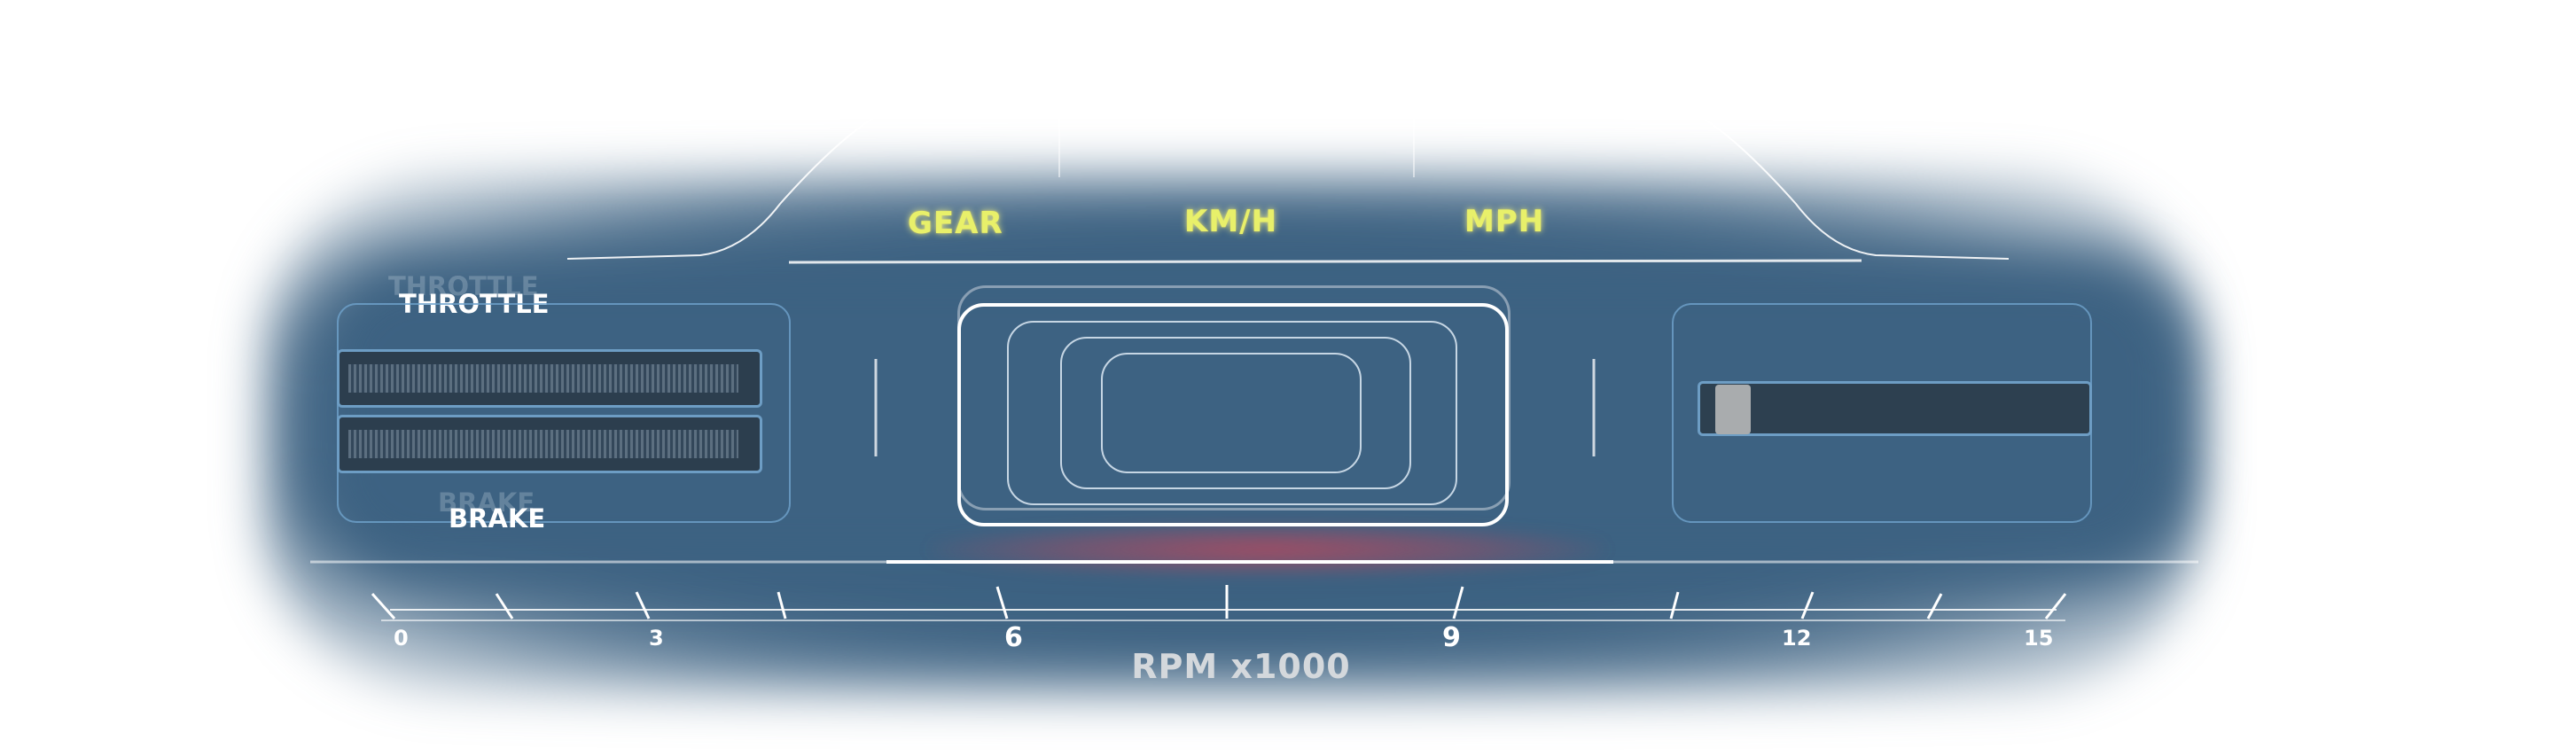 This screenshot has height=756, width=2576. What do you see at coordinates (543, 444) in the screenshot?
I see `brake-bar-segments` at bounding box center [543, 444].